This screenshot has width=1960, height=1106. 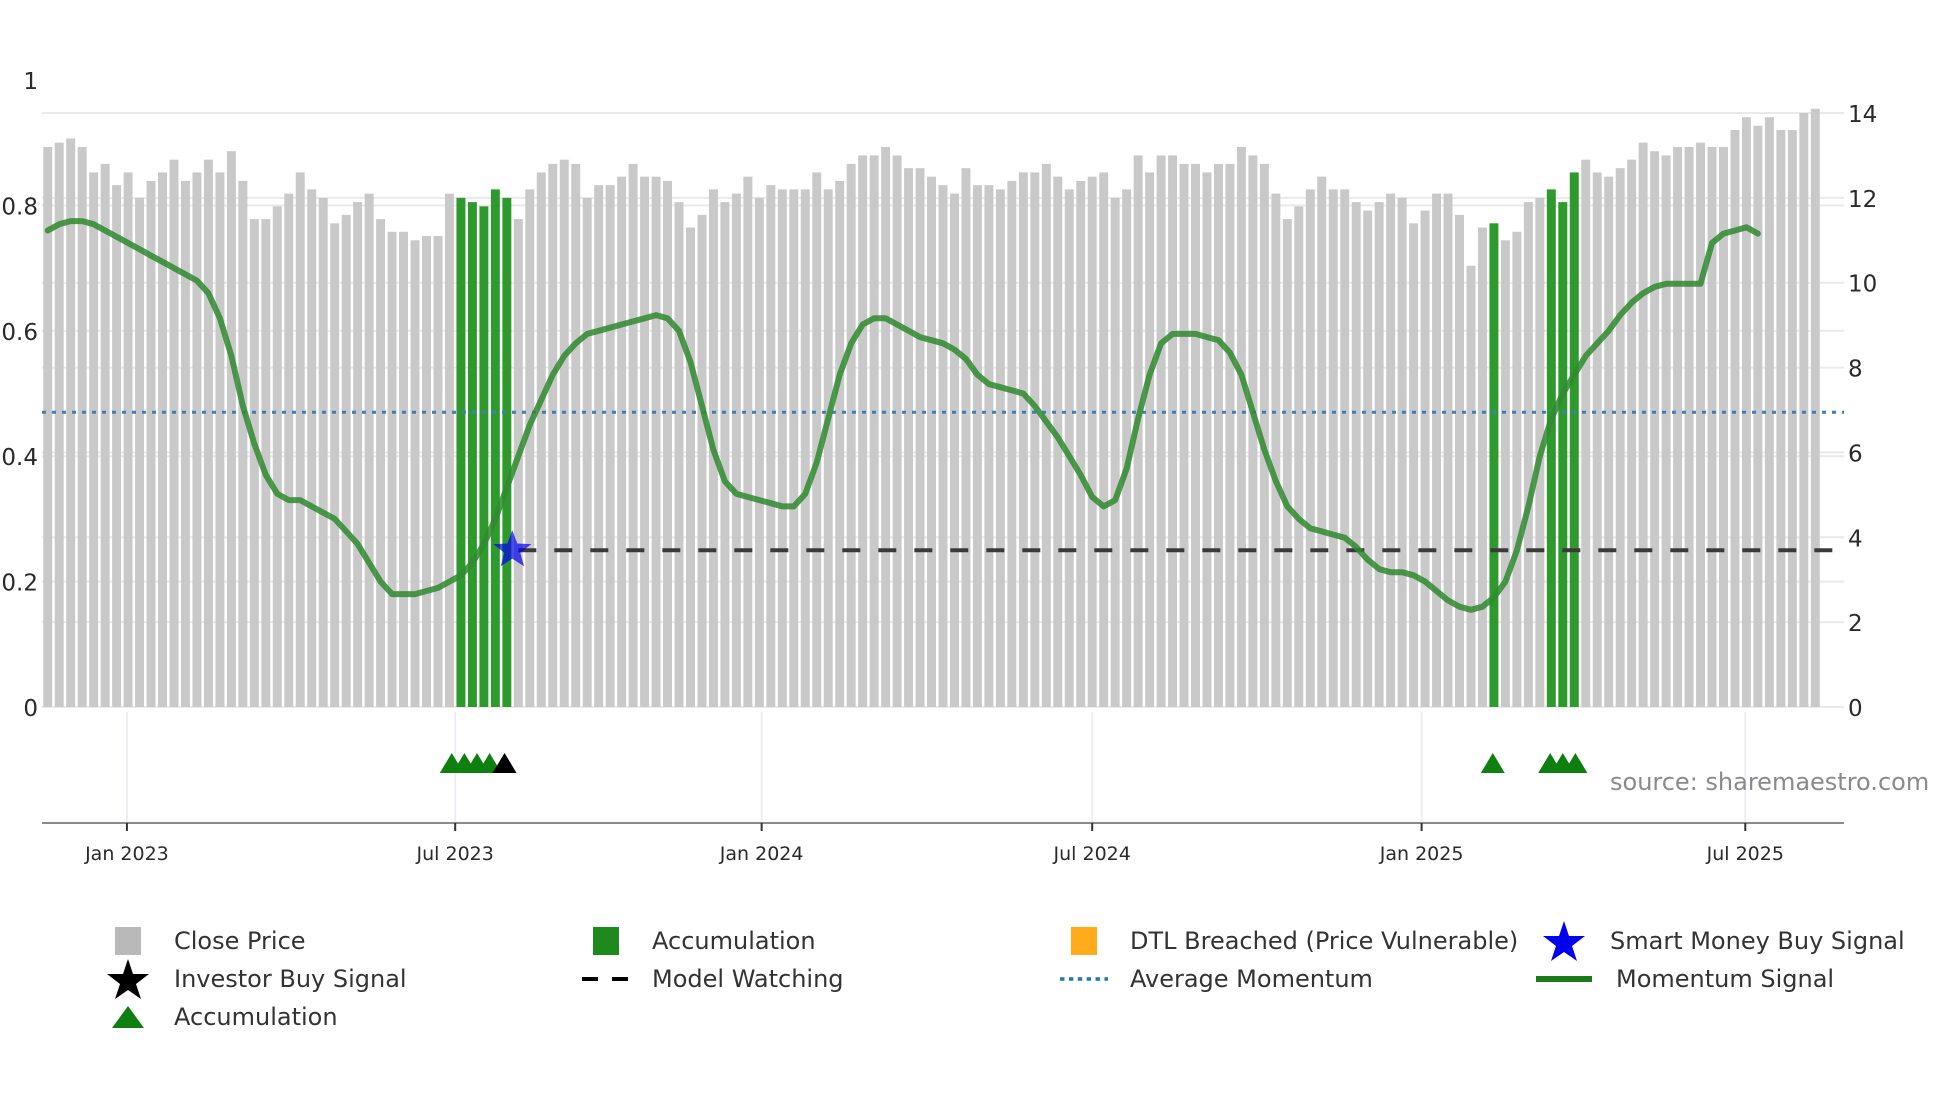 I want to click on legend-item-accumulation-bar: Accumulation, so click(x=699, y=941).